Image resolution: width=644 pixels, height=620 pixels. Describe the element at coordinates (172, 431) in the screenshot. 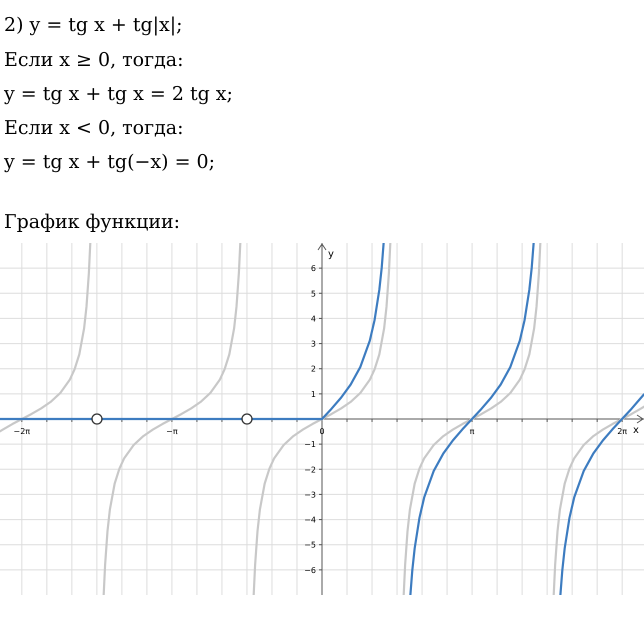

I see `x-tick-label: −π` at that location.